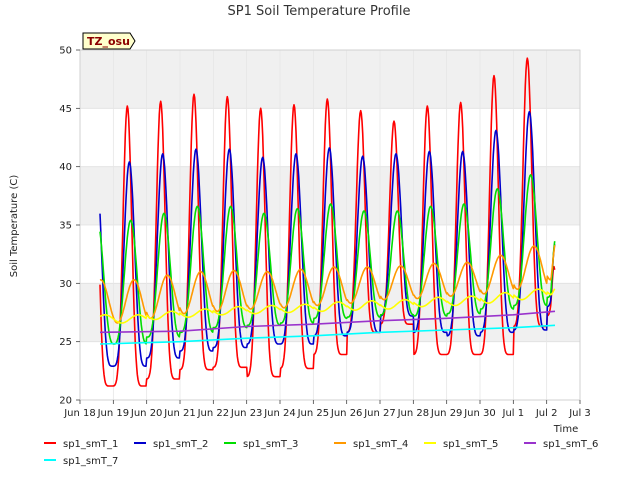 This screenshot has width=640, height=480. I want to click on x-tick-label-3: Jun 21, so click(179, 413).